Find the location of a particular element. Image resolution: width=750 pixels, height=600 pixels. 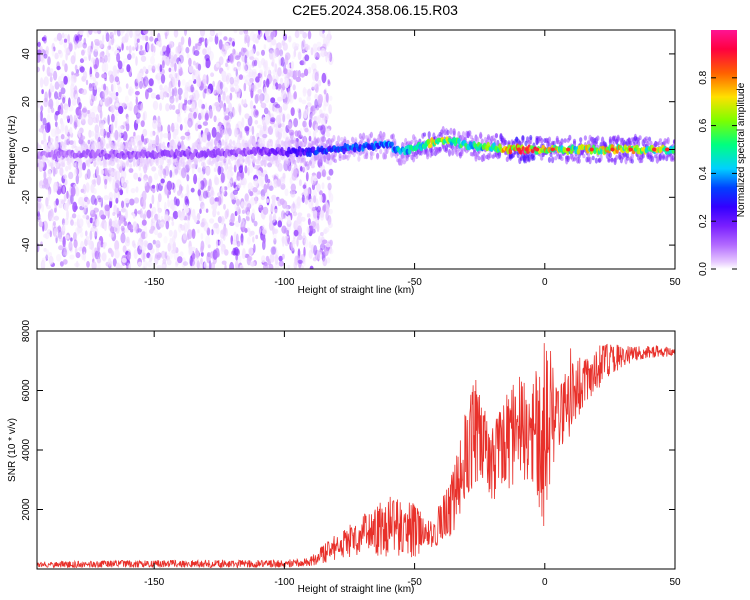

y-tick-label: 20 is located at coordinates (26, 102).